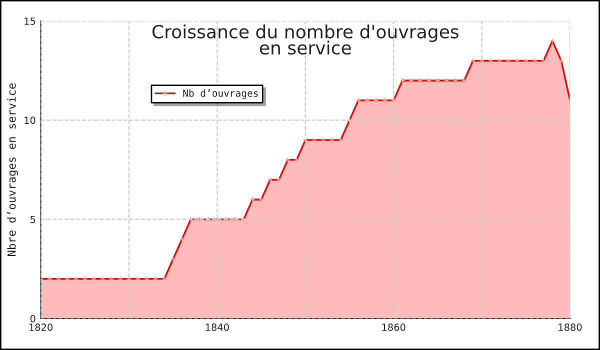  What do you see at coordinates (570, 327) in the screenshot?
I see `x-tick-label: 1880` at bounding box center [570, 327].